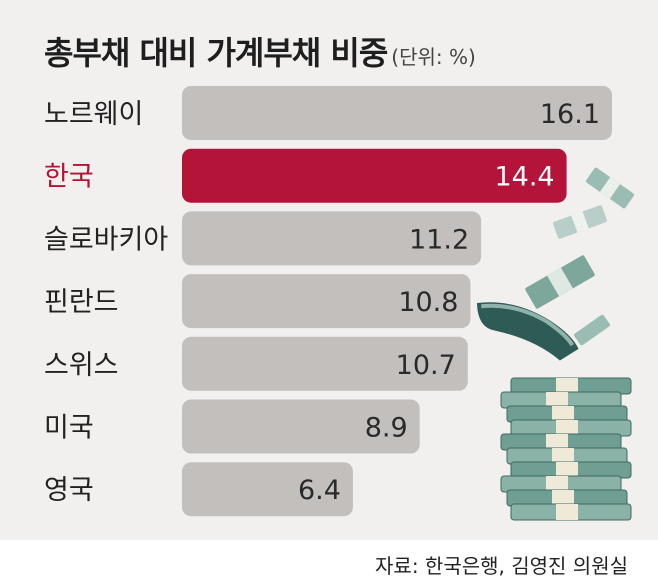  What do you see at coordinates (106, 239) in the screenshot?
I see `category-label-2: 슬로바키아` at bounding box center [106, 239].